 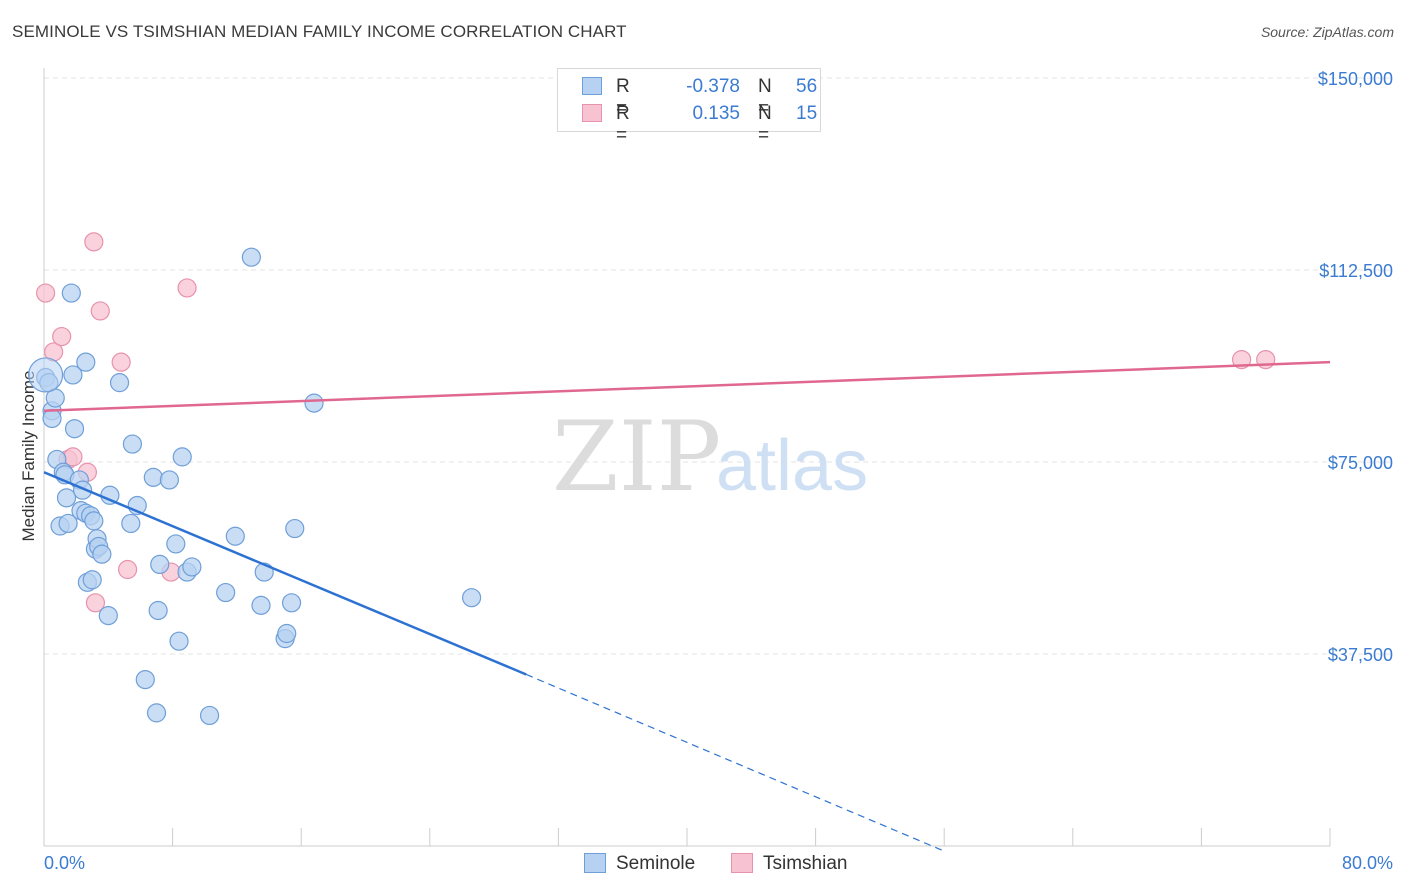 I want to click on seminole-trend-extension, so click(x=735, y=762).